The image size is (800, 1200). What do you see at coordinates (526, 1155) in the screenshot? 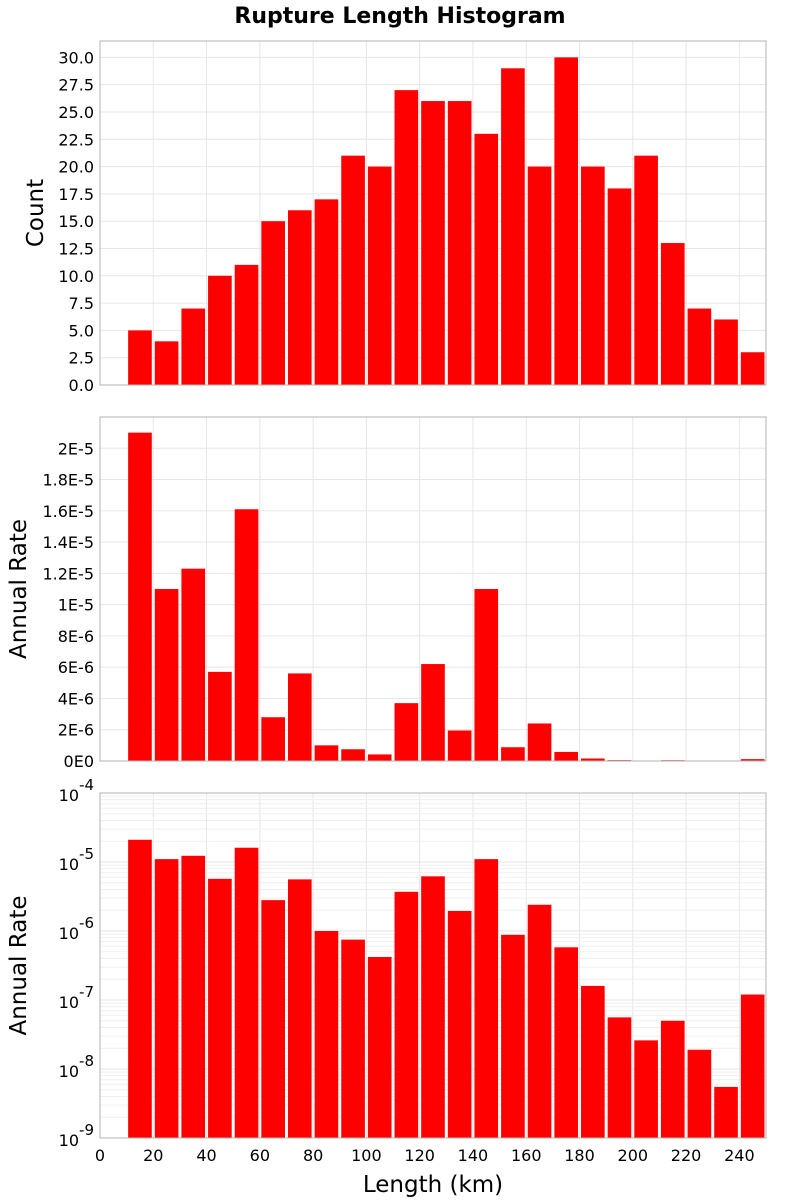
I see `x-tick-label: 160` at bounding box center [526, 1155].